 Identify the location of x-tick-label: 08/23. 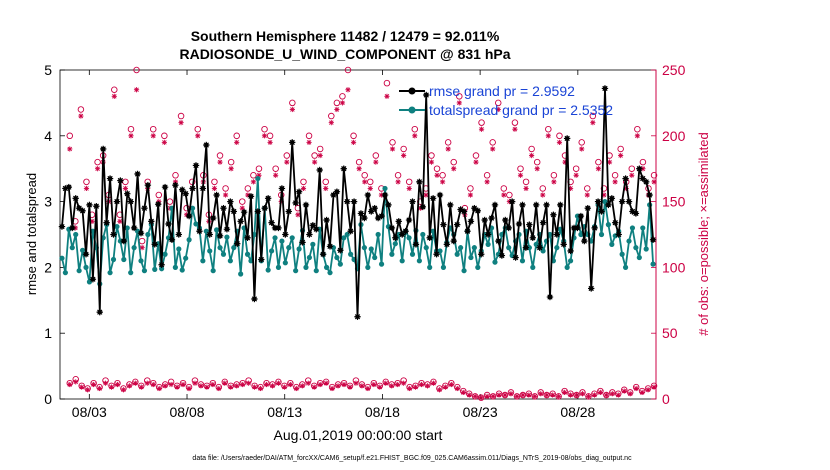
(480, 412).